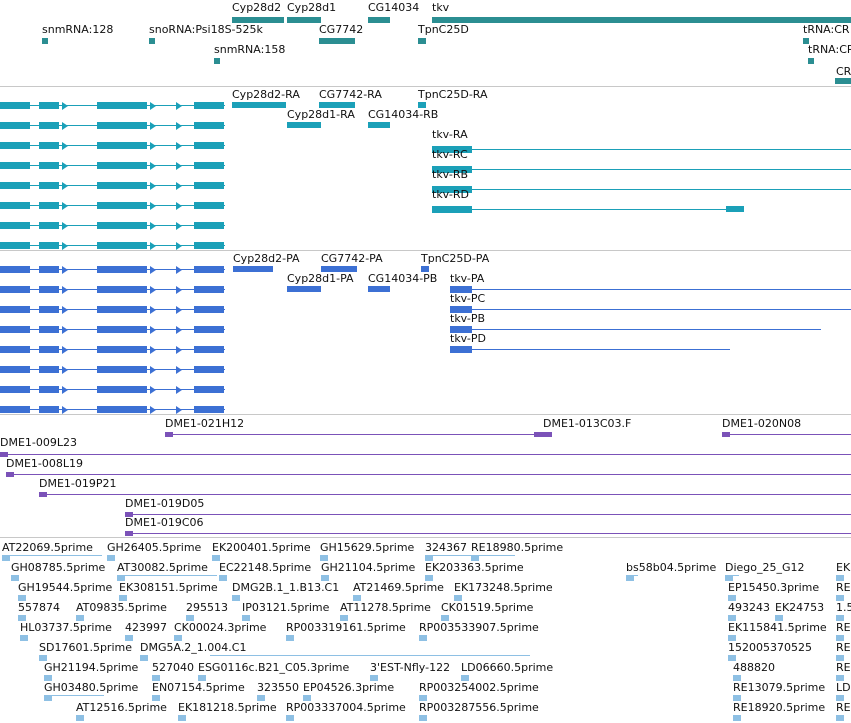  What do you see at coordinates (479, 627) in the screenshot?
I see `est-label: RP003533907.5prime` at bounding box center [479, 627].